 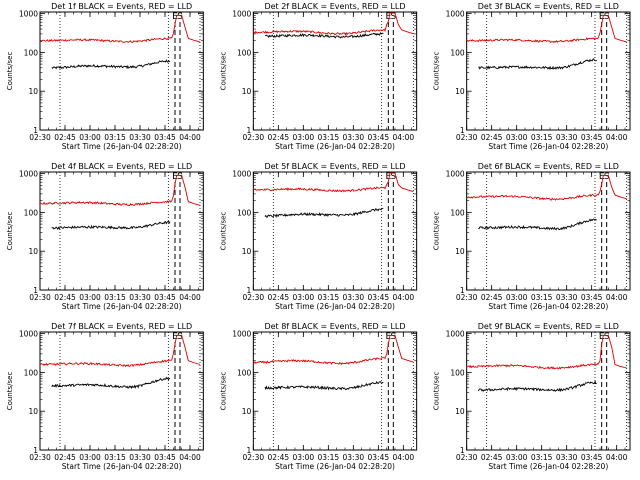 I want to click on panel-title: Det 8f BLACK = Events, RED = LLD, so click(x=334, y=326).